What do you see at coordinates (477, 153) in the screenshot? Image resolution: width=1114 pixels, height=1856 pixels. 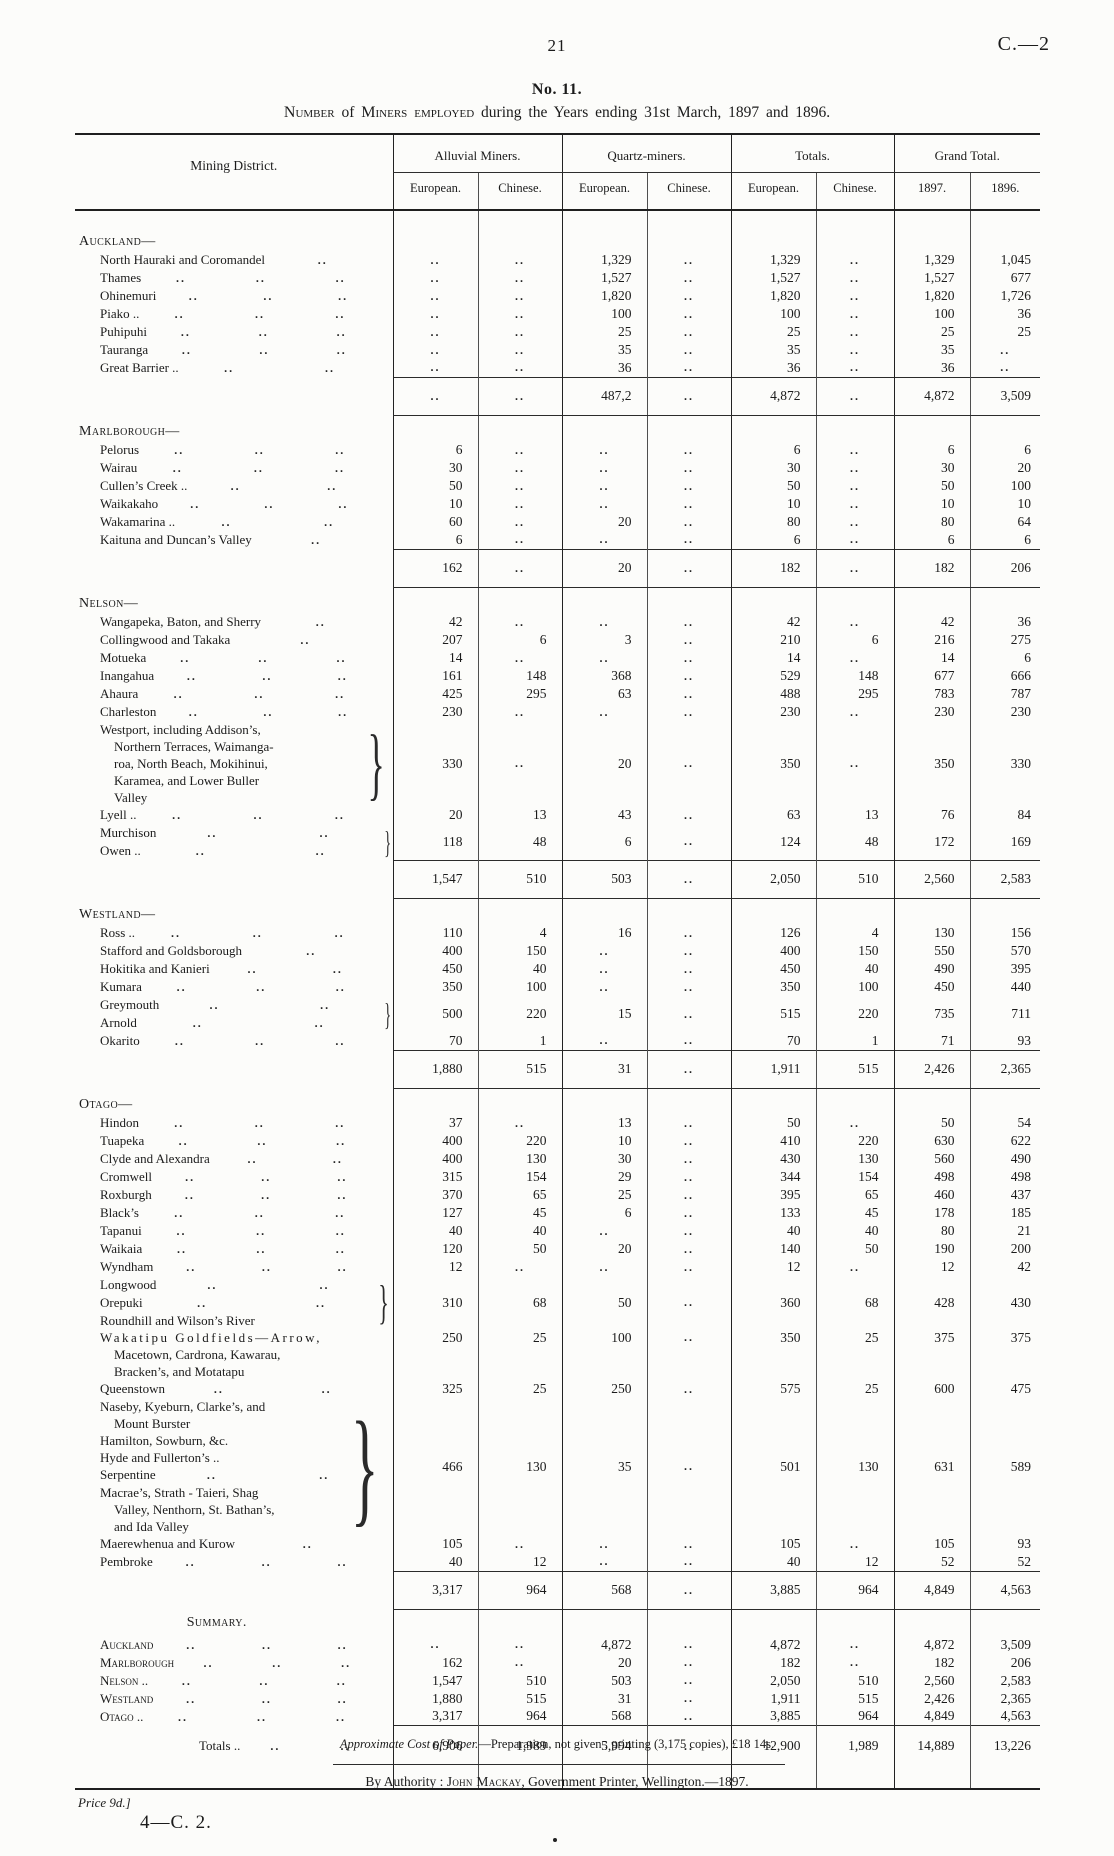 I see `column-group-header: Alluvial Miners.` at bounding box center [477, 153].